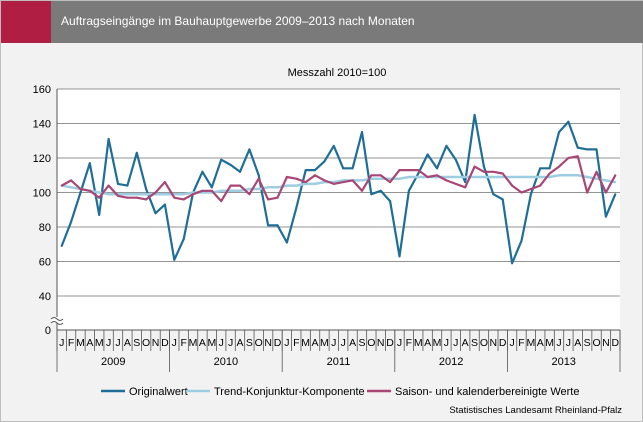 This screenshot has width=643, height=422. What do you see at coordinates (45, 263) in the screenshot?
I see `y-tick-label: 60` at bounding box center [45, 263].